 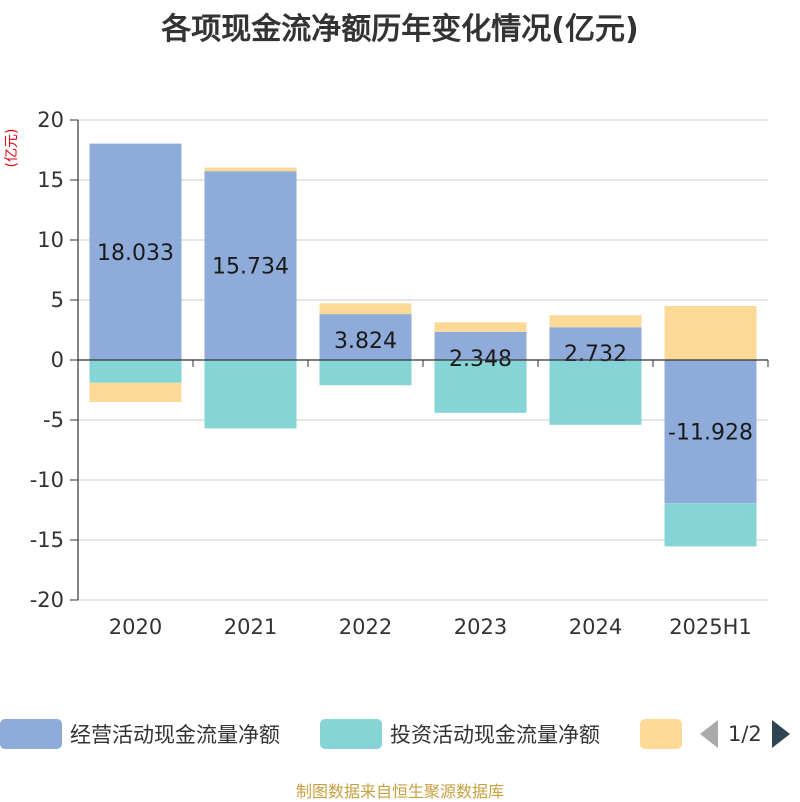 What do you see at coordinates (57, 300) in the screenshot?
I see `y-tick-label: 5` at bounding box center [57, 300].